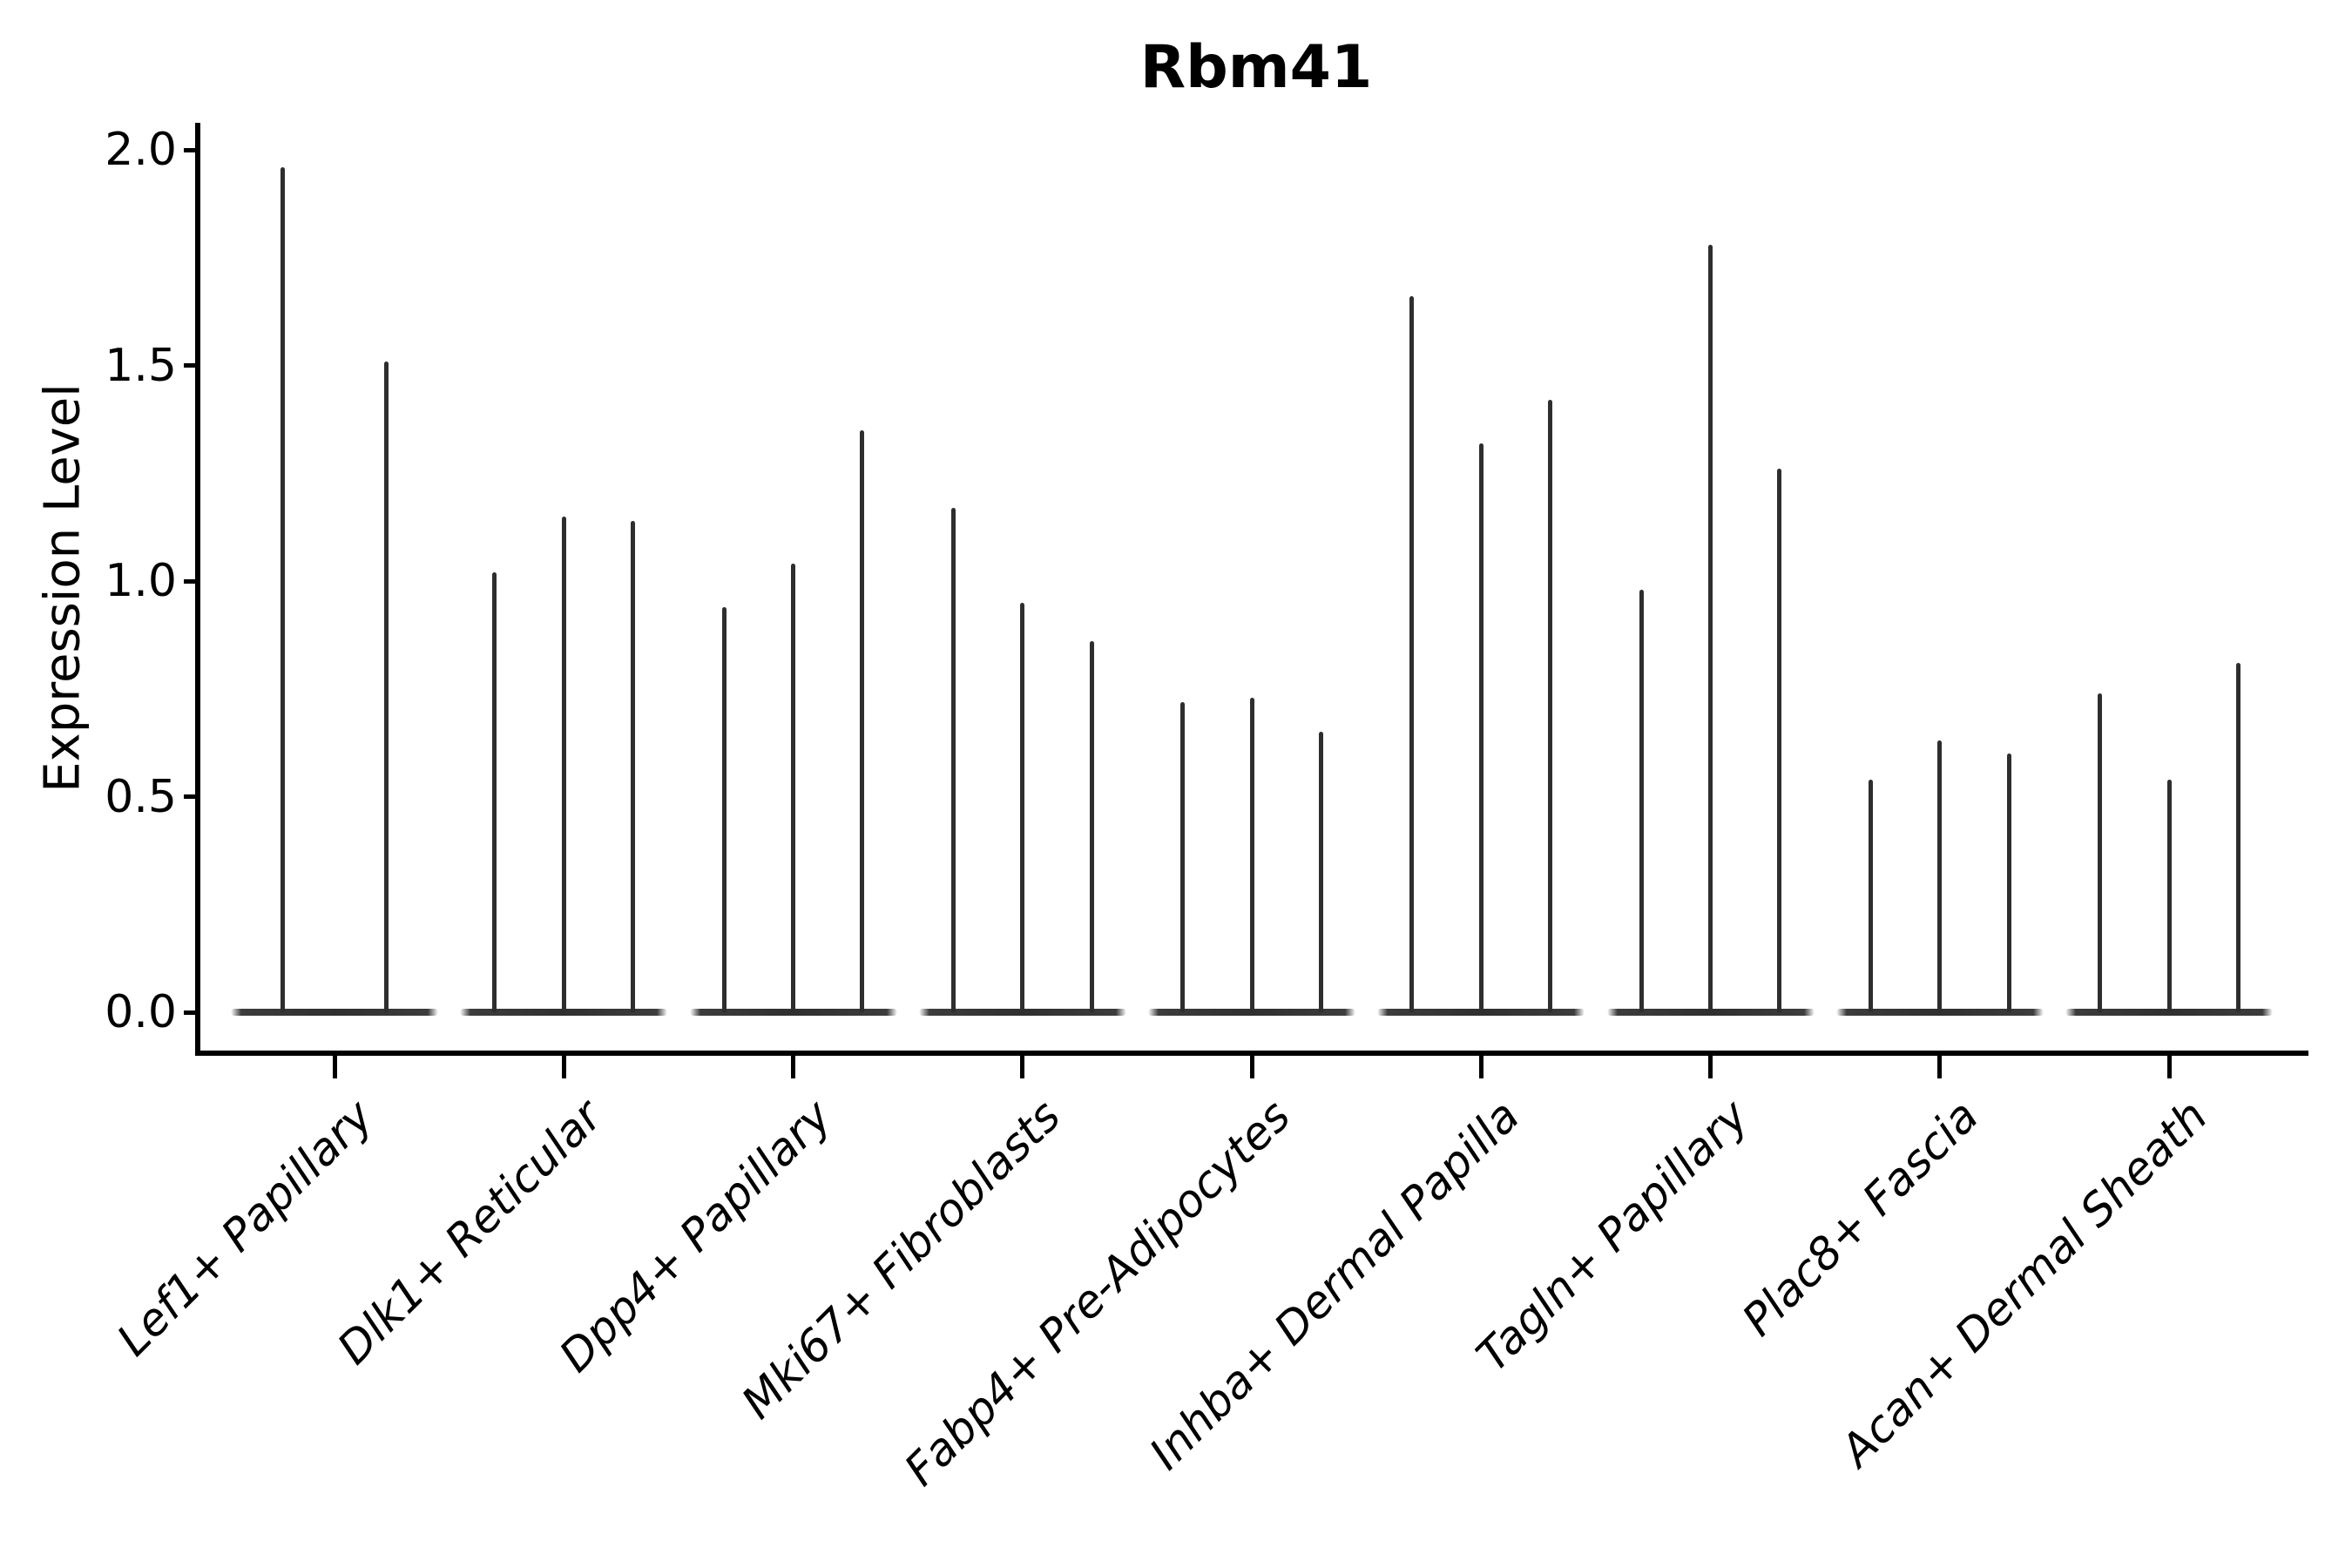 The width and height of the screenshot is (2352, 1568). I want to click on y-tick-label: 0.5, so click(141, 796).